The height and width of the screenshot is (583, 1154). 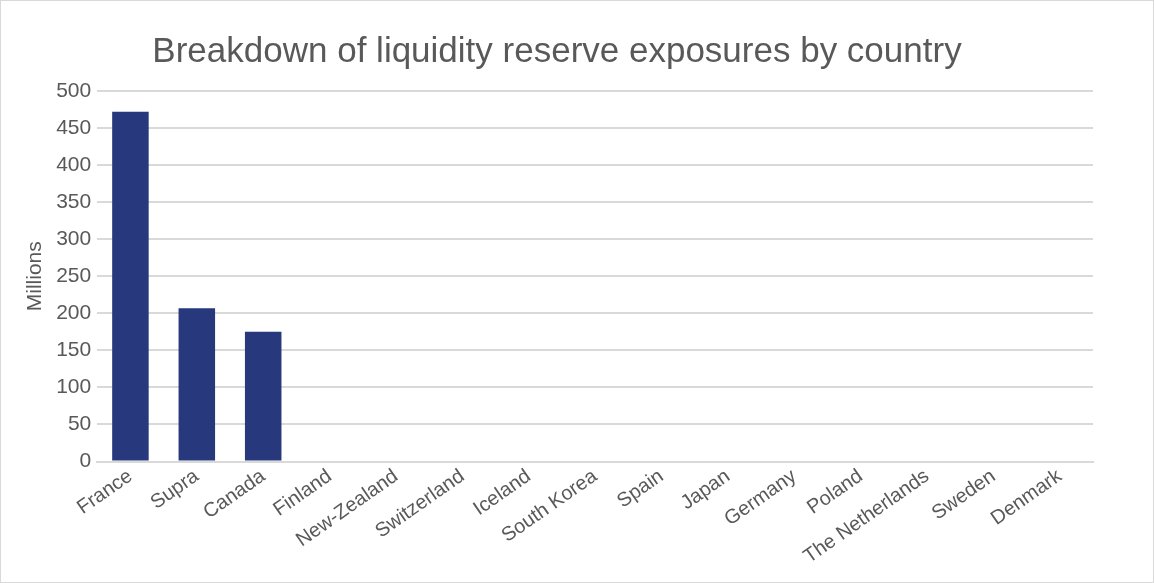 I want to click on y-tick-label: 400, so click(x=74, y=163).